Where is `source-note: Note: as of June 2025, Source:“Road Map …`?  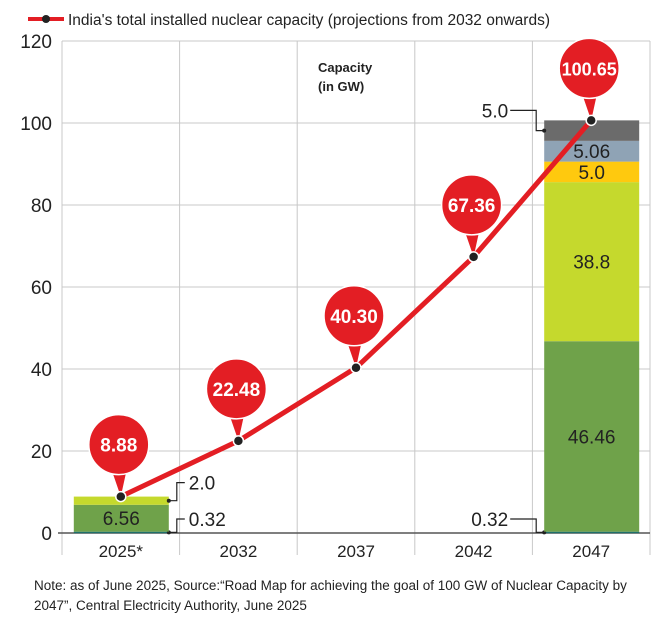 source-note: Note: as of June 2025, Source:“Road Map … is located at coordinates (330, 595).